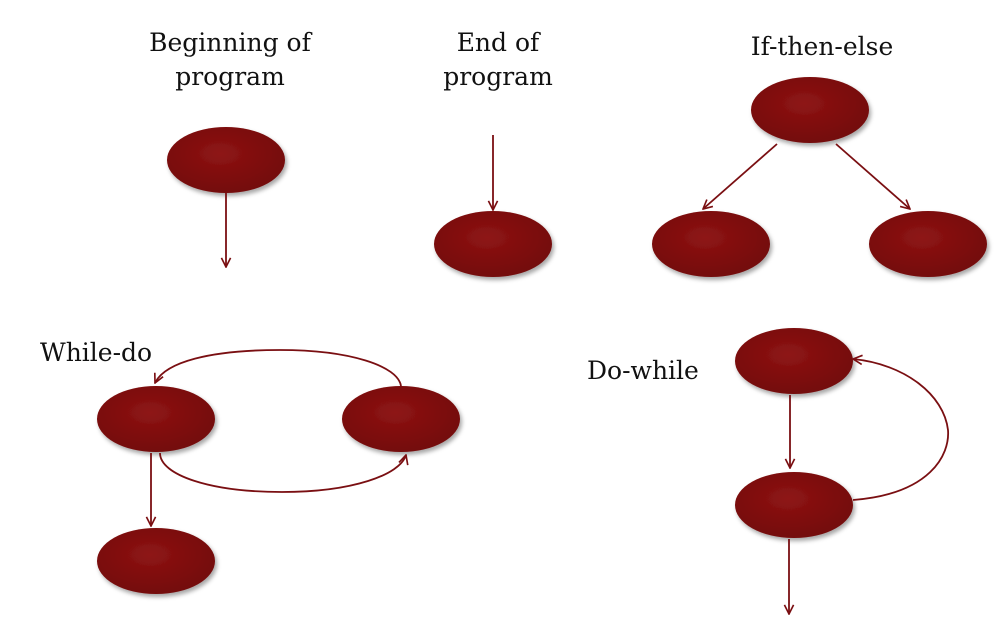  What do you see at coordinates (401, 419) in the screenshot?
I see `while-body-node` at bounding box center [401, 419].